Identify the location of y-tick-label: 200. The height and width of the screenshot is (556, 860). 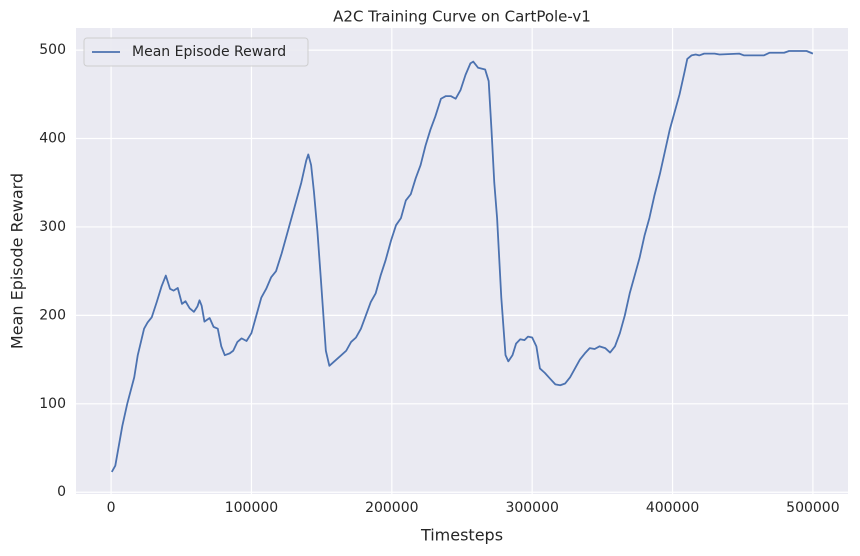
(52, 315).